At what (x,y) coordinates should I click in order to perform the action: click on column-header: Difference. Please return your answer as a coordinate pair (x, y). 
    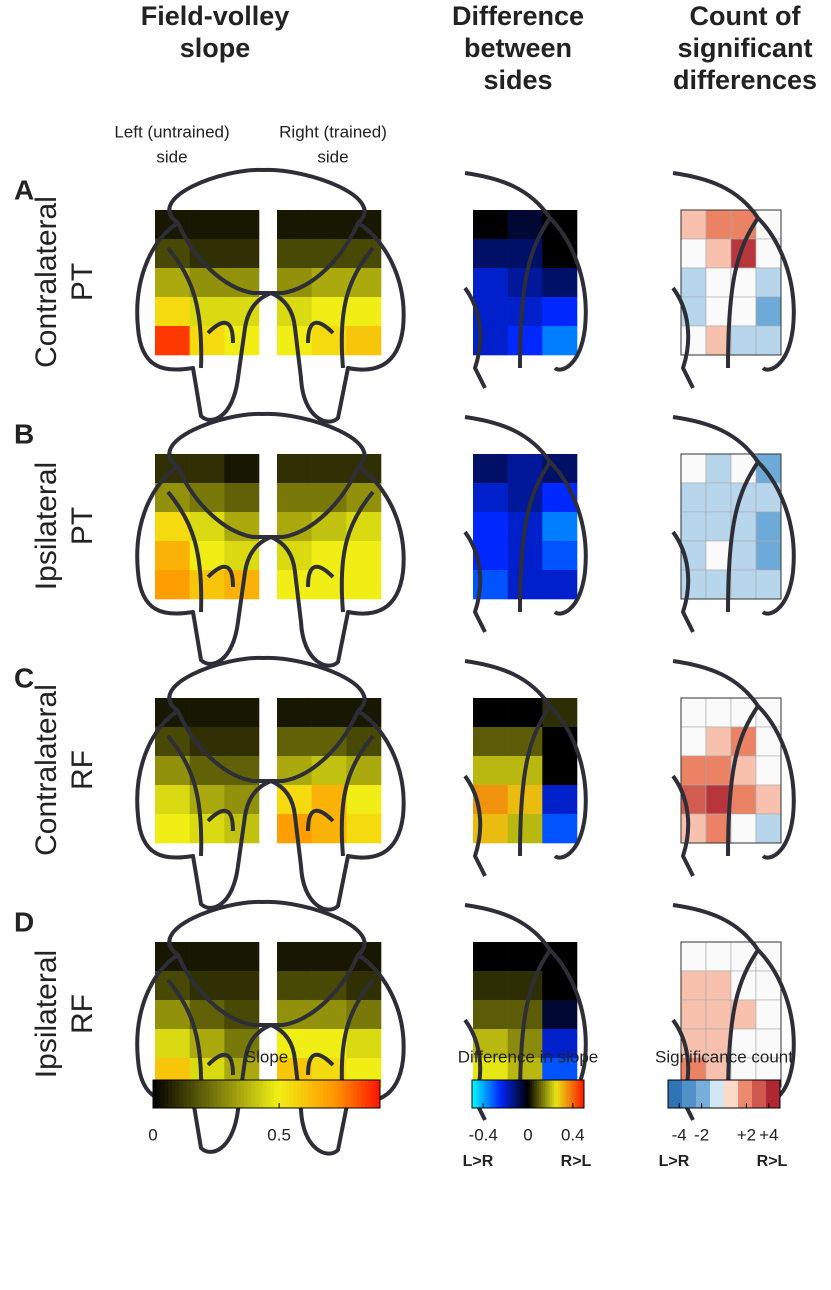
    Looking at the image, I should click on (518, 16).